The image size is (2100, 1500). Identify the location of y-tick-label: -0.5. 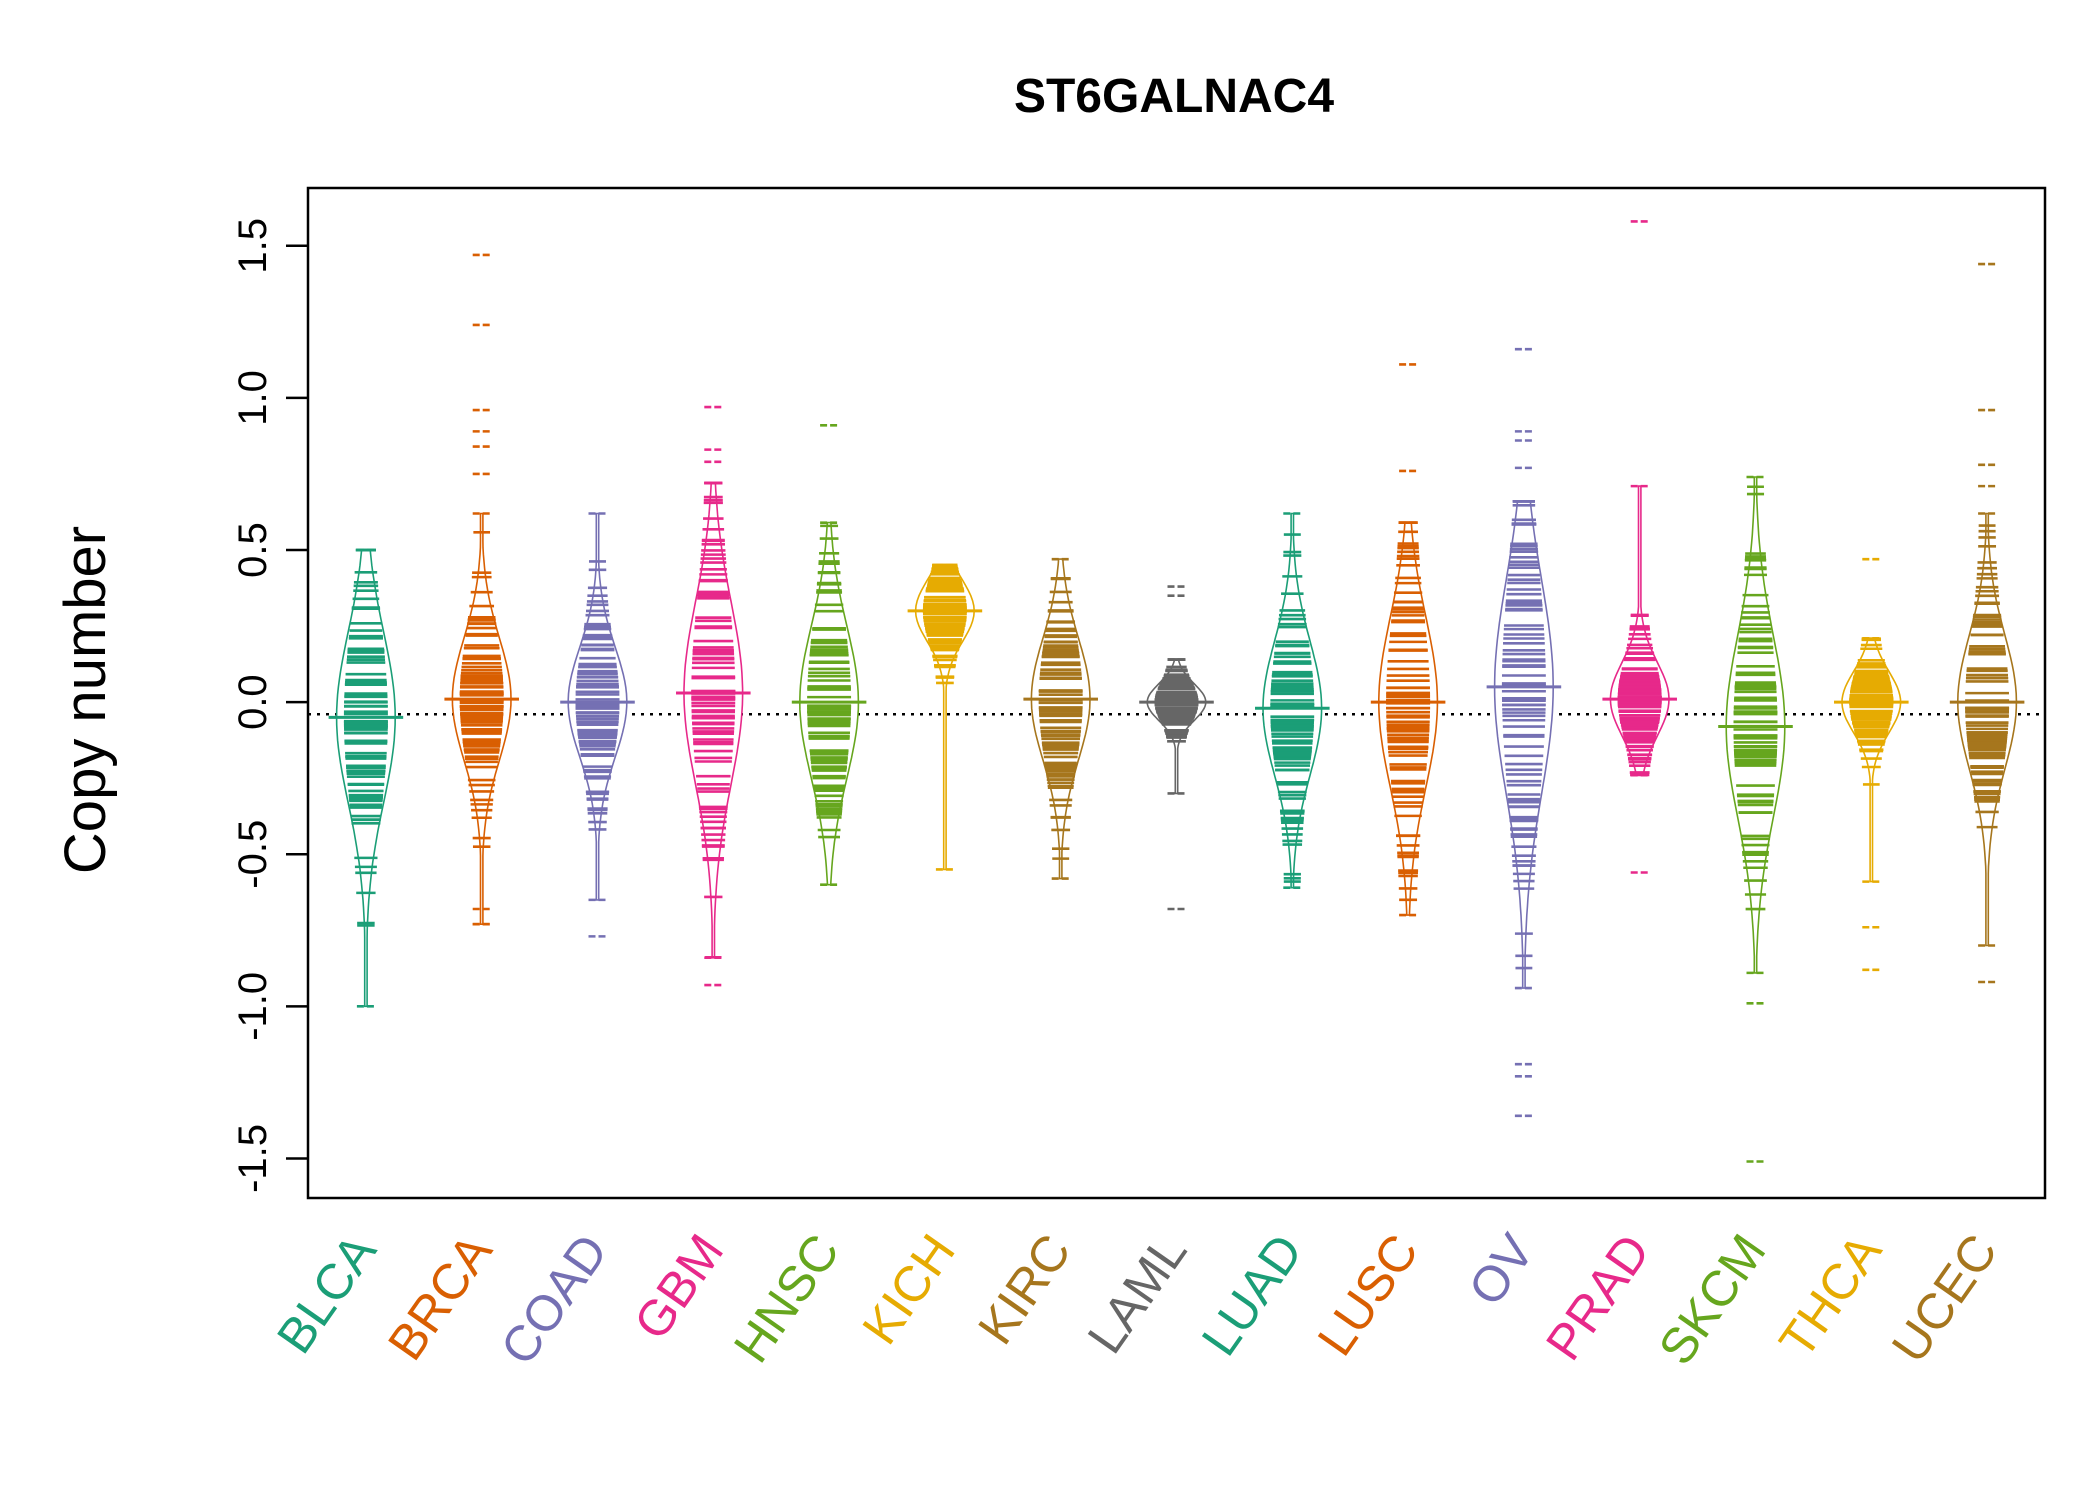
(253, 854).